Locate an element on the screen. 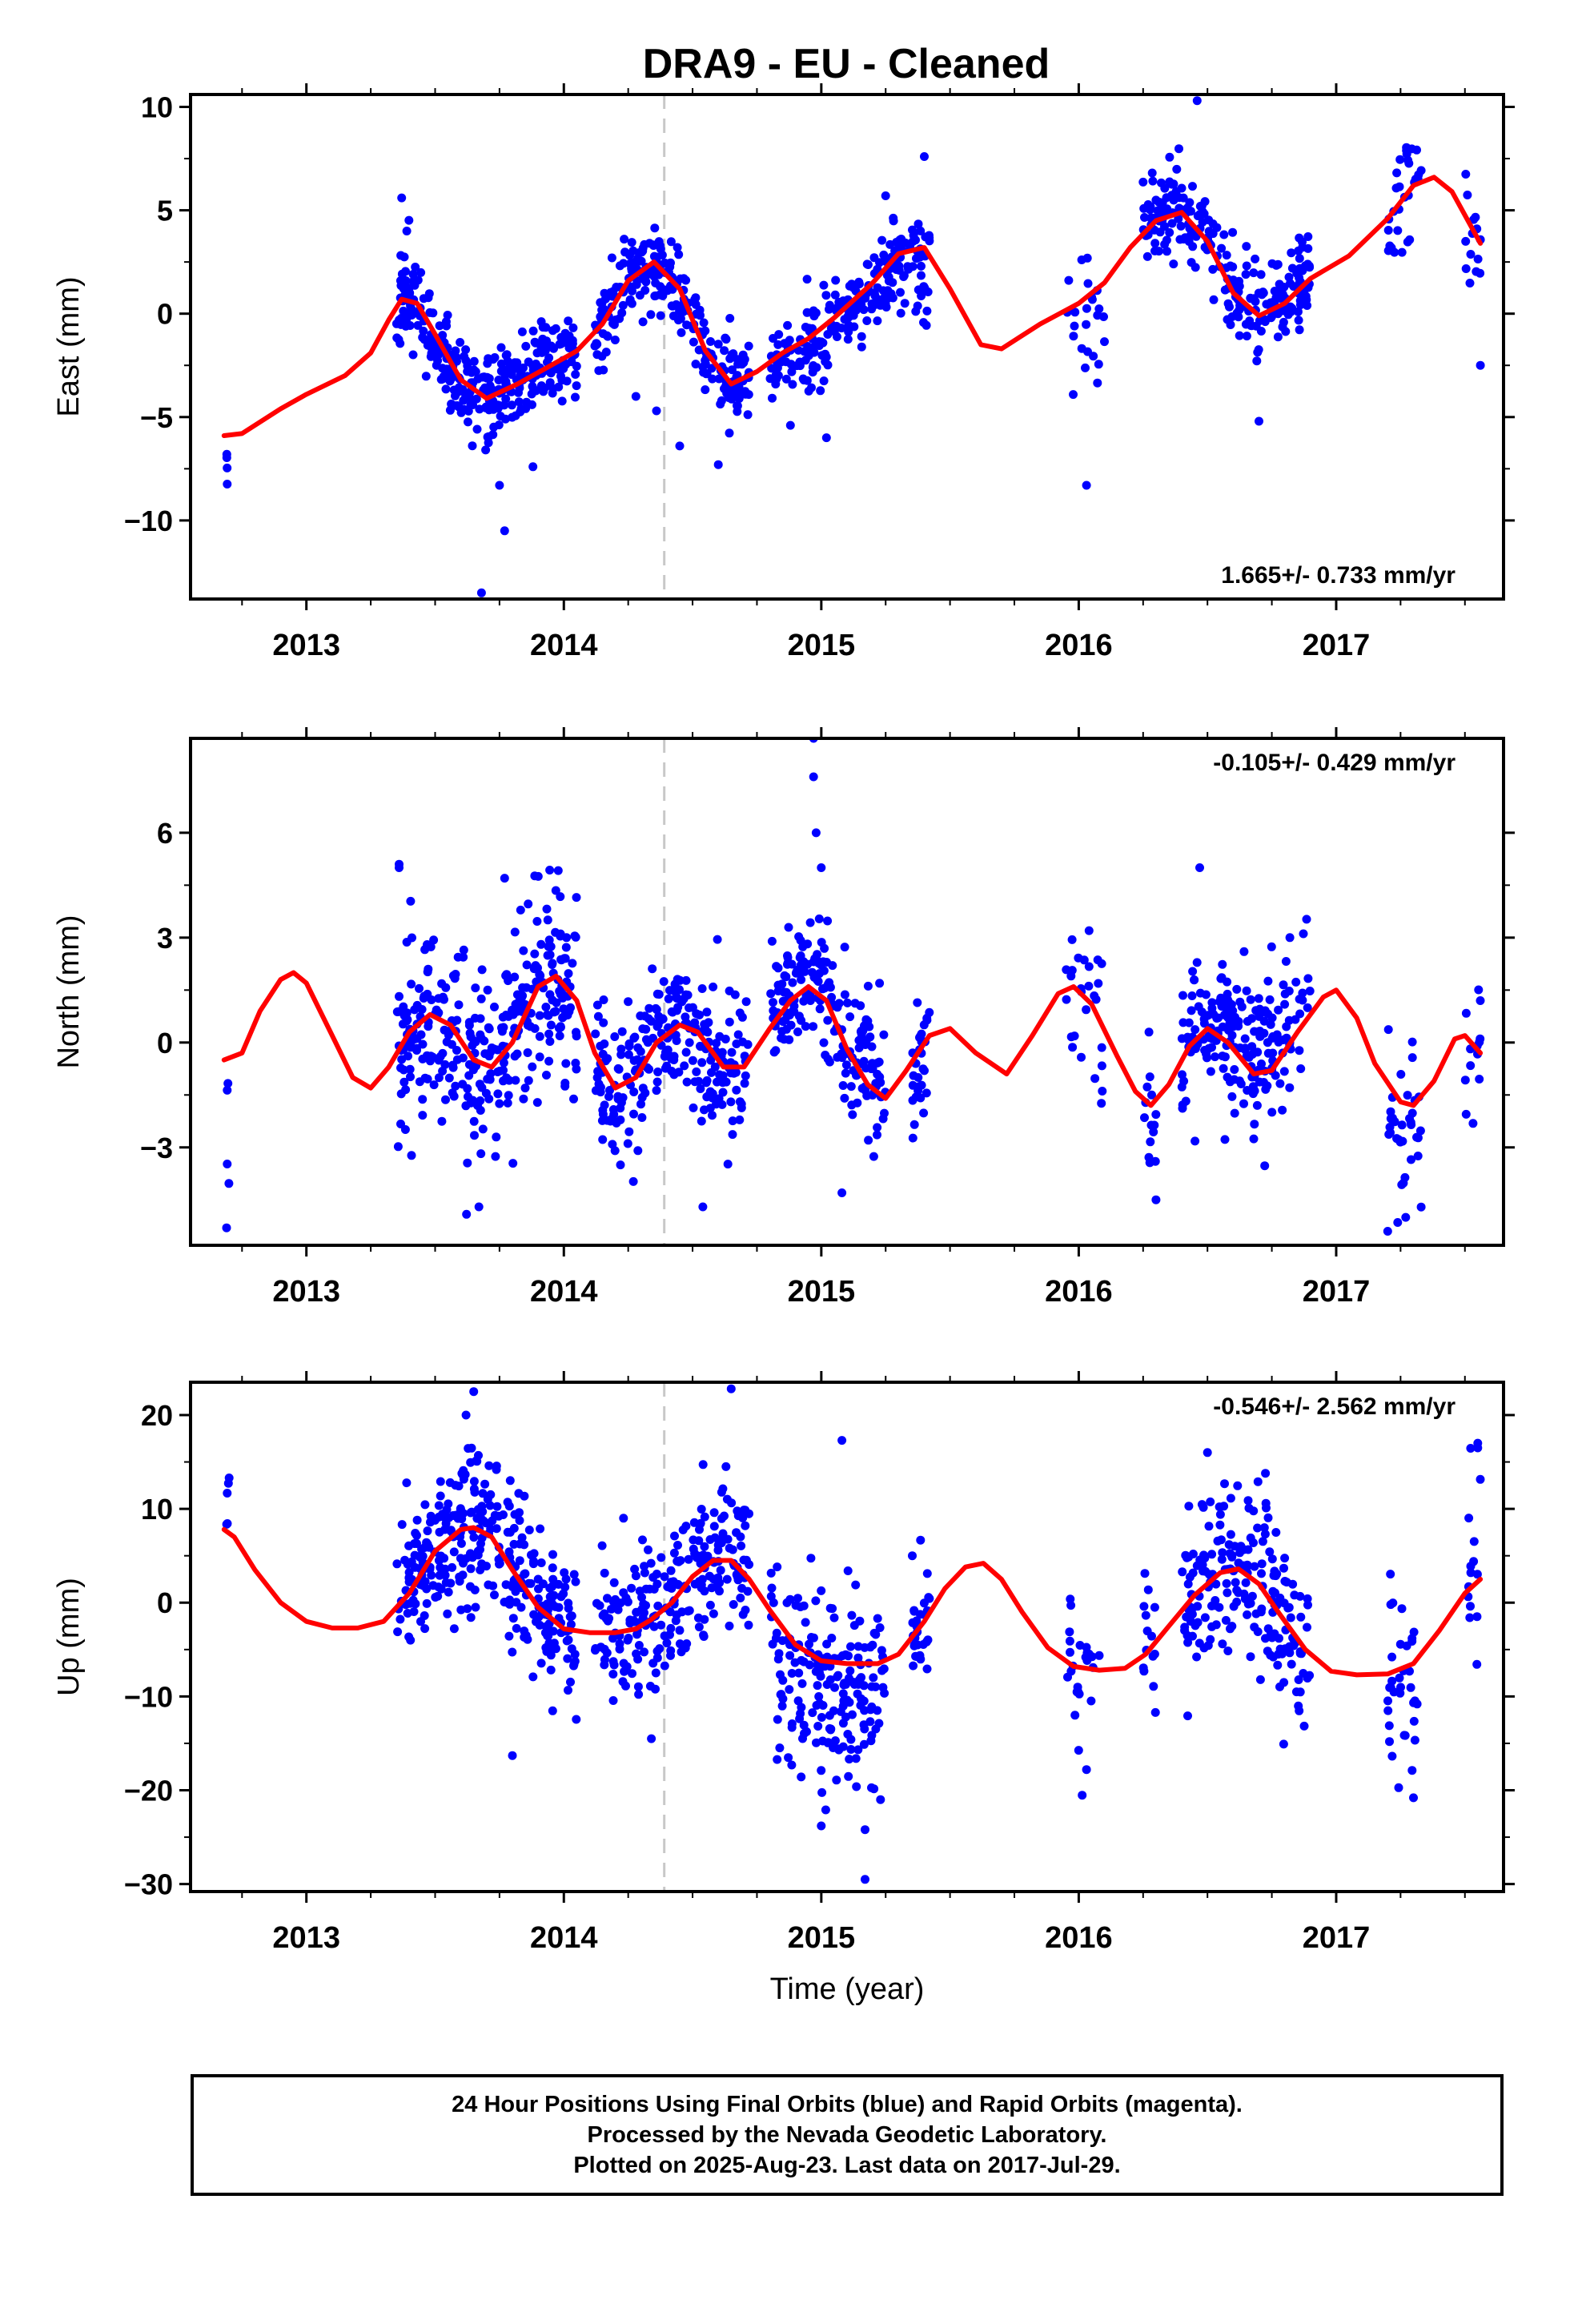 The image size is (1582, 2324). x-tick-label: 2014 is located at coordinates (564, 1292).